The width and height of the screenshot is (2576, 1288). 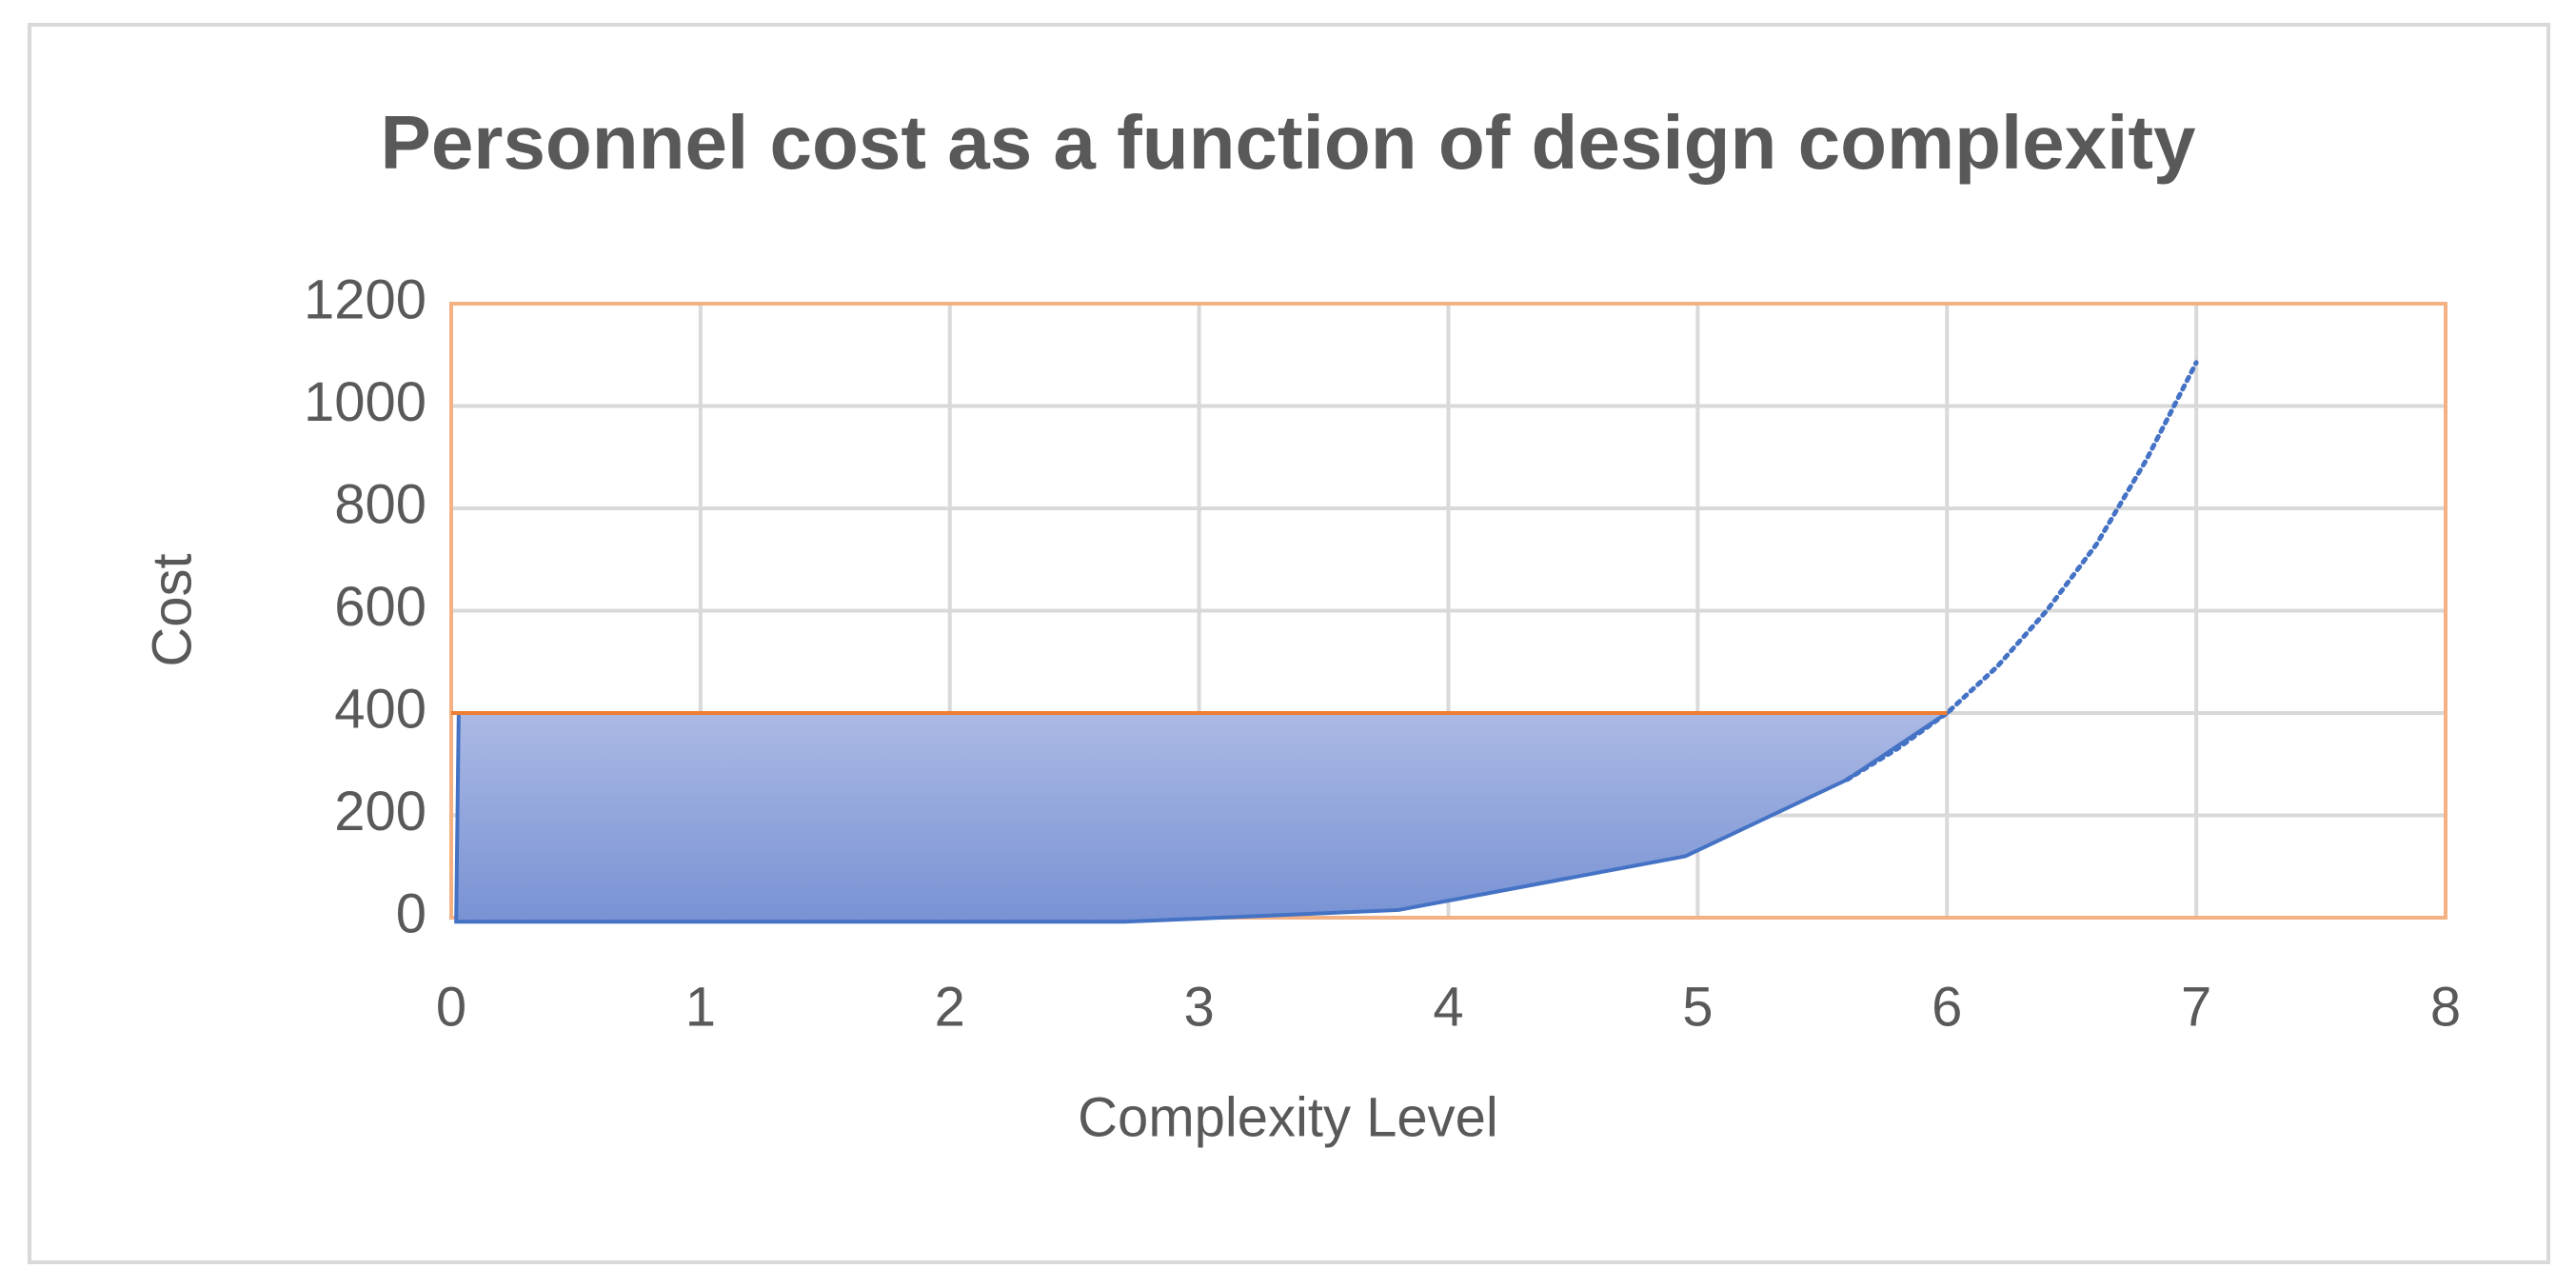 What do you see at coordinates (1448, 1007) in the screenshot?
I see `x-tick-label: 4` at bounding box center [1448, 1007].